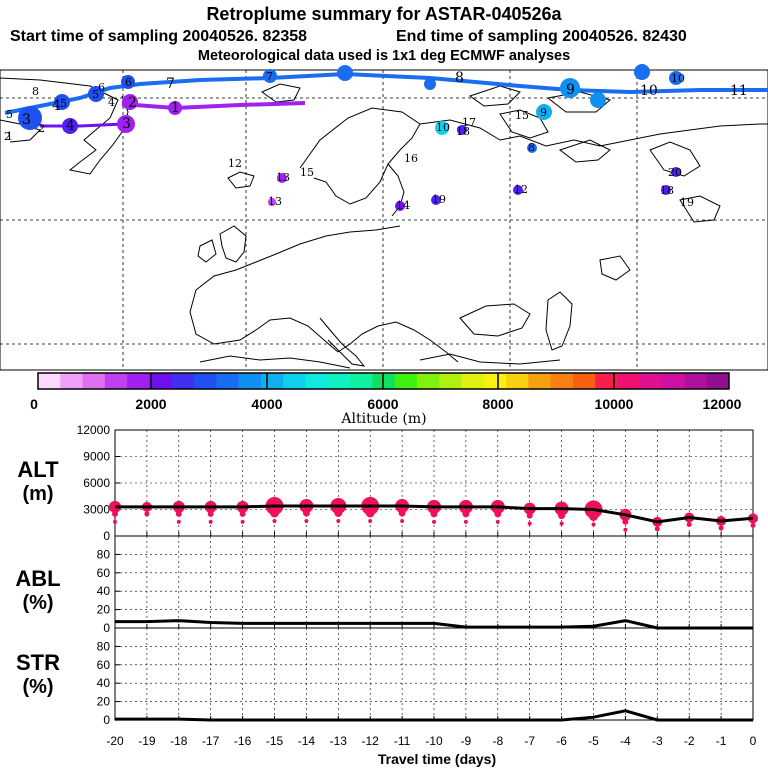  Describe the element at coordinates (115, 741) in the screenshot. I see `x-tick-label: -20` at that location.